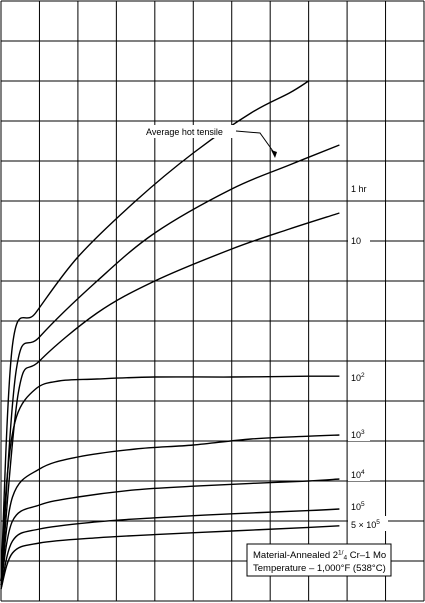 Image resolution: width=425 pixels, height=603 pixels. I want to click on curve-label-10e4: 104, so click(359, 473).